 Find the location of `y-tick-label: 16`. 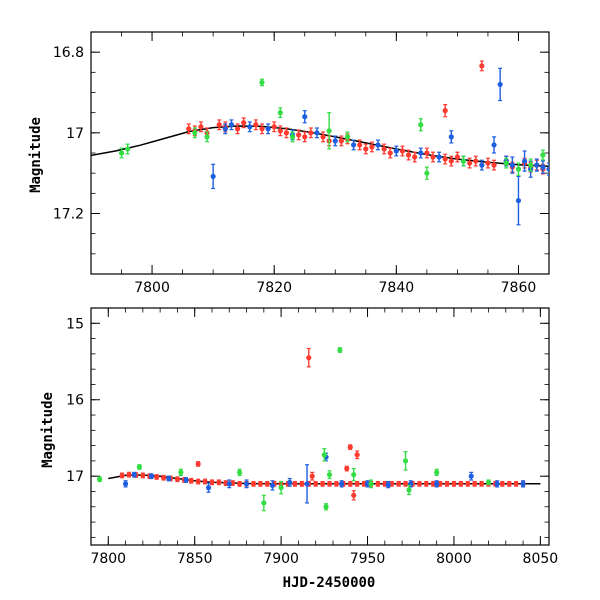

y-tick-label: 16 is located at coordinates (75, 401).